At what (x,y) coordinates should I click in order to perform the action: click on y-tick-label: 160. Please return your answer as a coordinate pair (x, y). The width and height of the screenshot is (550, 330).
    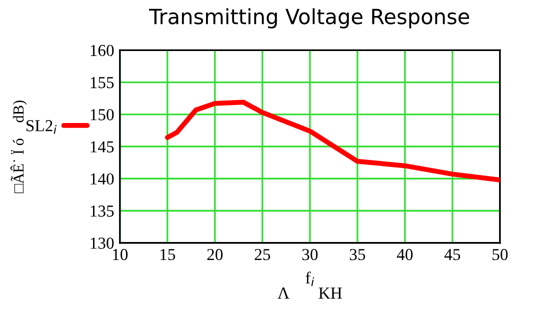
    Looking at the image, I should click on (102, 50).